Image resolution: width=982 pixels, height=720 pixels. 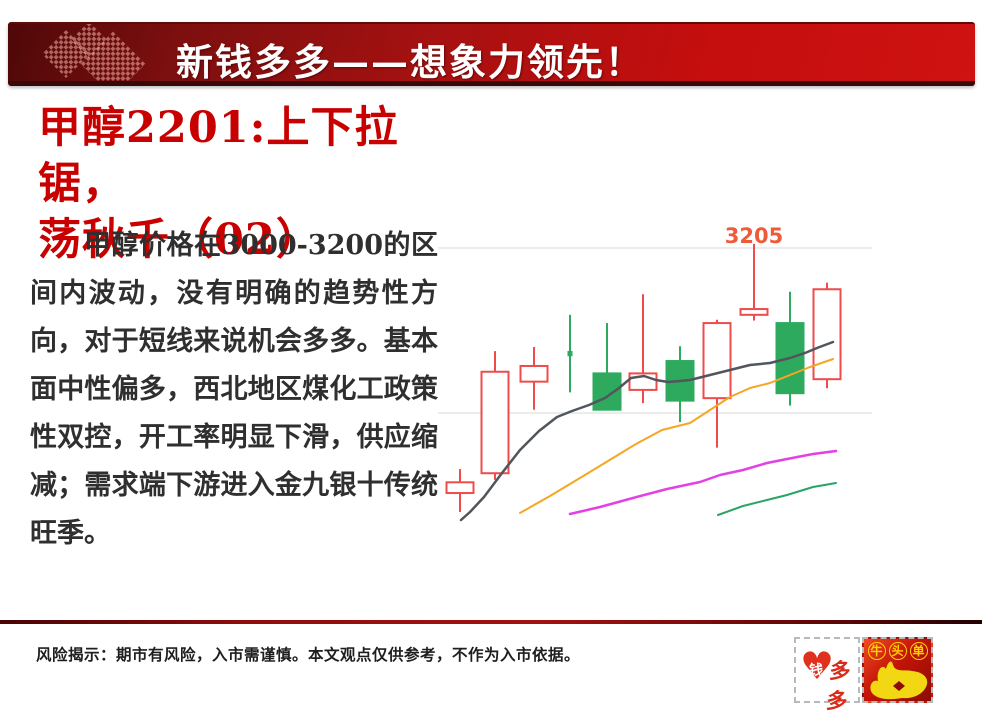 I want to click on banner-title: 新钱多多——想象力领先！, so click(x=410, y=62).